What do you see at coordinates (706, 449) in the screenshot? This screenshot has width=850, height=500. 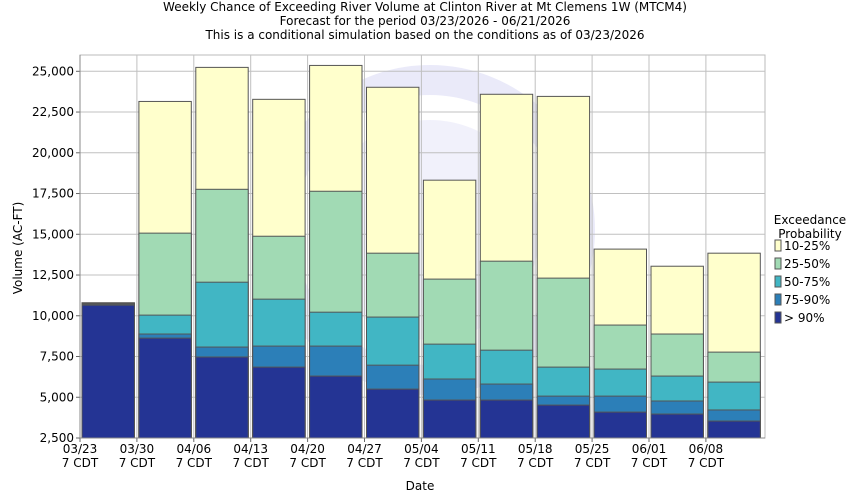 I see `x-tick-label: 06/08` at bounding box center [706, 449].